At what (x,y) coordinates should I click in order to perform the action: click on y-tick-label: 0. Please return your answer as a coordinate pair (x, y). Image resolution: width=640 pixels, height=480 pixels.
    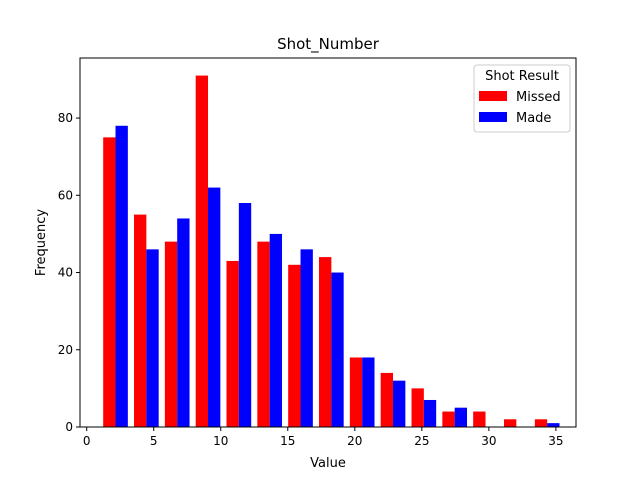
    Looking at the image, I should click on (69, 427).